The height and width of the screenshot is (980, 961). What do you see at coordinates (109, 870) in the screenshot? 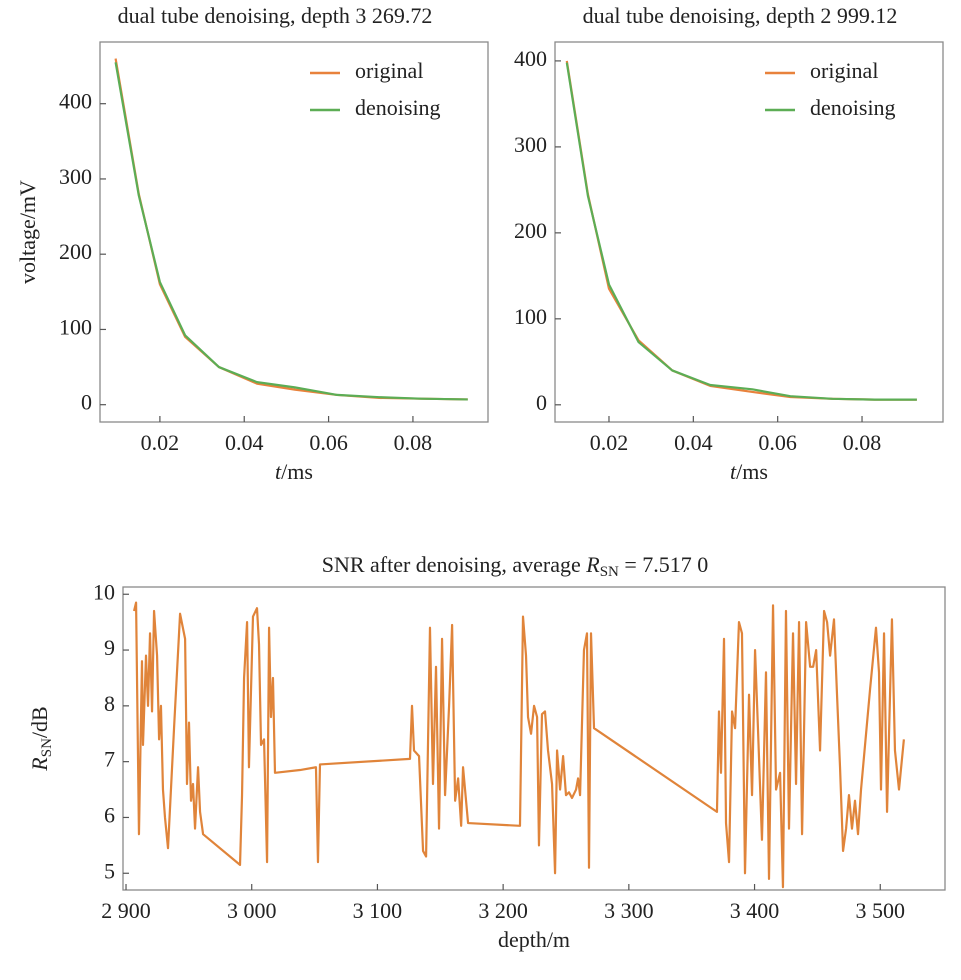
I see `y-tick-label: 5` at bounding box center [109, 870].